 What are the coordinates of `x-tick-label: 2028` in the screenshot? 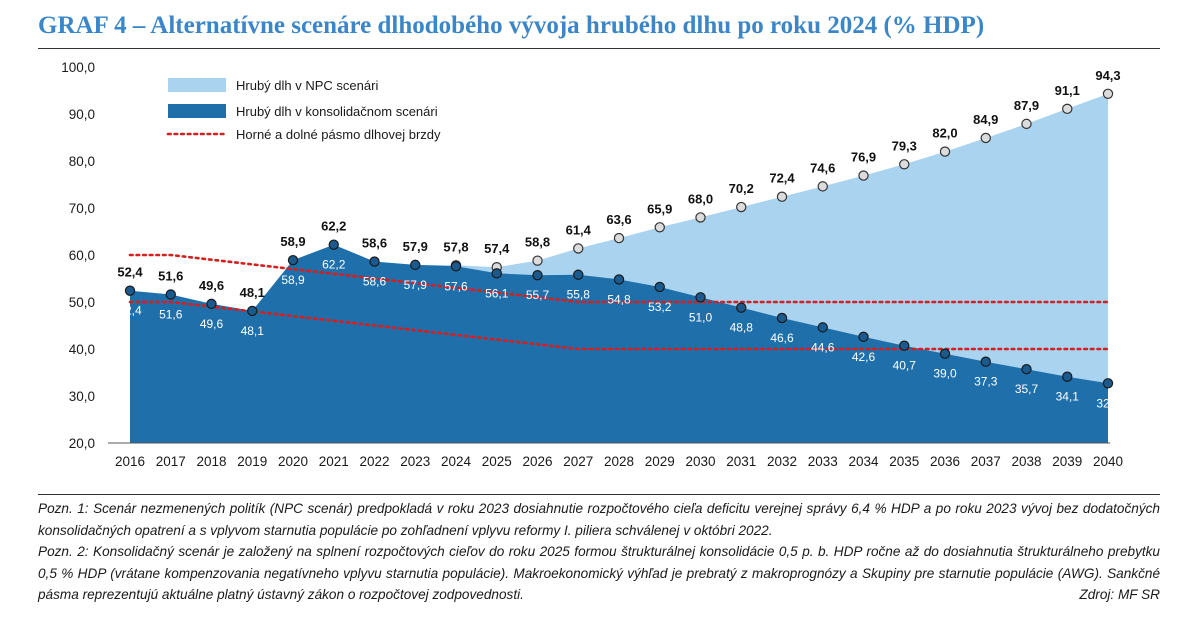 It's located at (619, 461).